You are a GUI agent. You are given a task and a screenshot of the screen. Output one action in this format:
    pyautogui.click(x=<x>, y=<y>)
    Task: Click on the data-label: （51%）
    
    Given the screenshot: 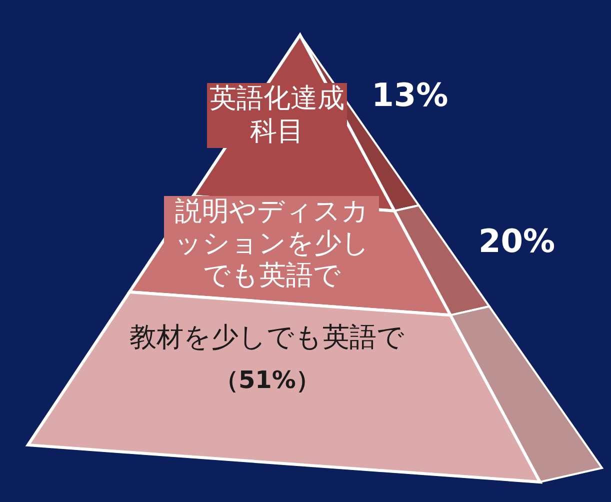 What is the action you would take?
    pyautogui.click(x=267, y=380)
    